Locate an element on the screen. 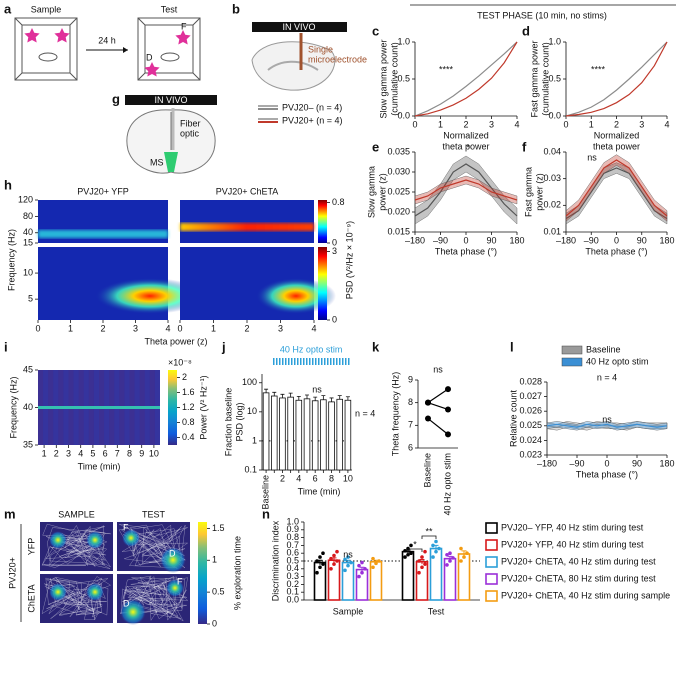 This screenshot has height=675, width=679. y-tick-label: 100 is located at coordinates (249, 382).